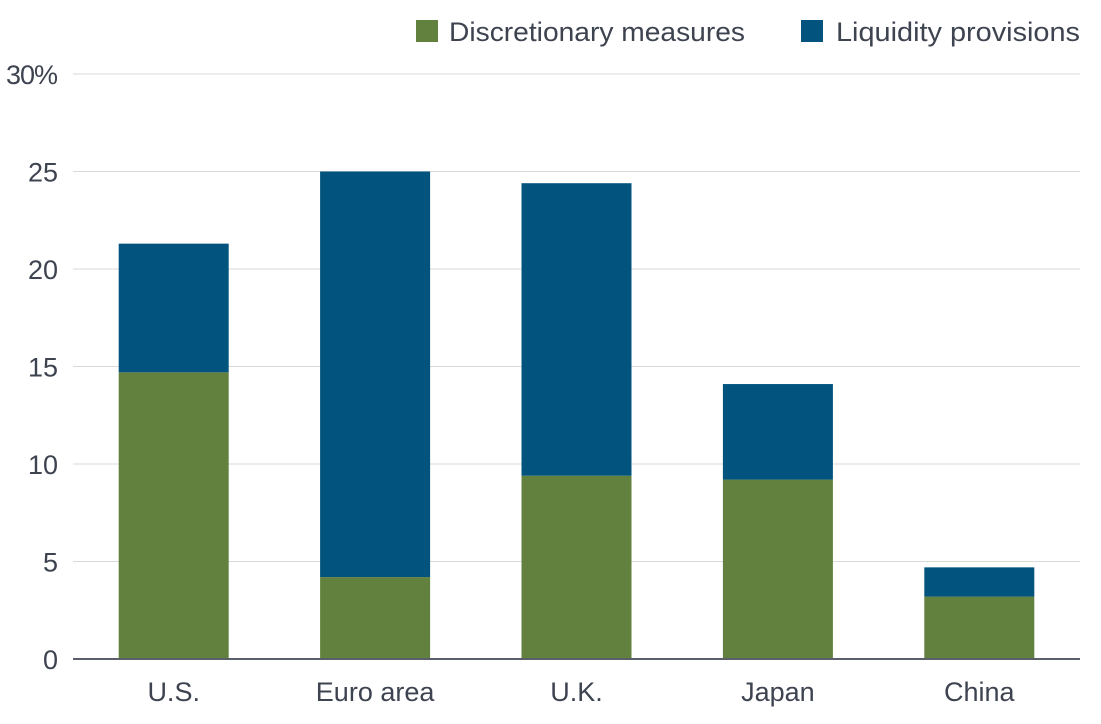 This screenshot has width=1101, height=724. Describe the element at coordinates (980, 692) in the screenshot. I see `x-tick-label: China` at that location.